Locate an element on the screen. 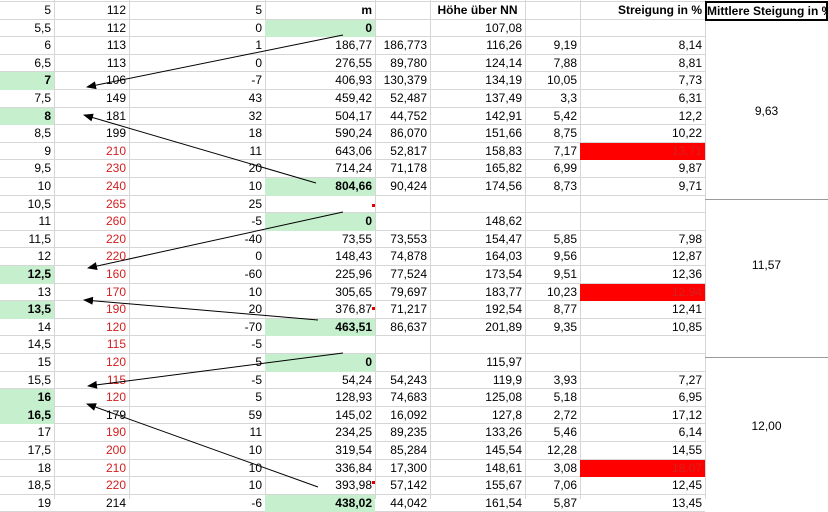 This screenshot has width=828, height=512. cell-e-14: 74,878 is located at coordinates (408, 256).